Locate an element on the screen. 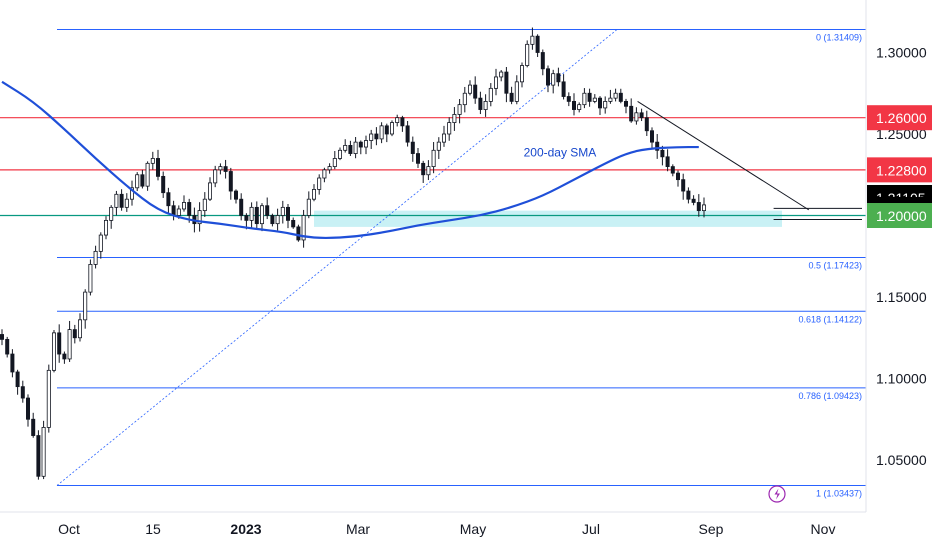 This screenshot has width=932, height=550. time-tick-label: 2023 is located at coordinates (245, 529).